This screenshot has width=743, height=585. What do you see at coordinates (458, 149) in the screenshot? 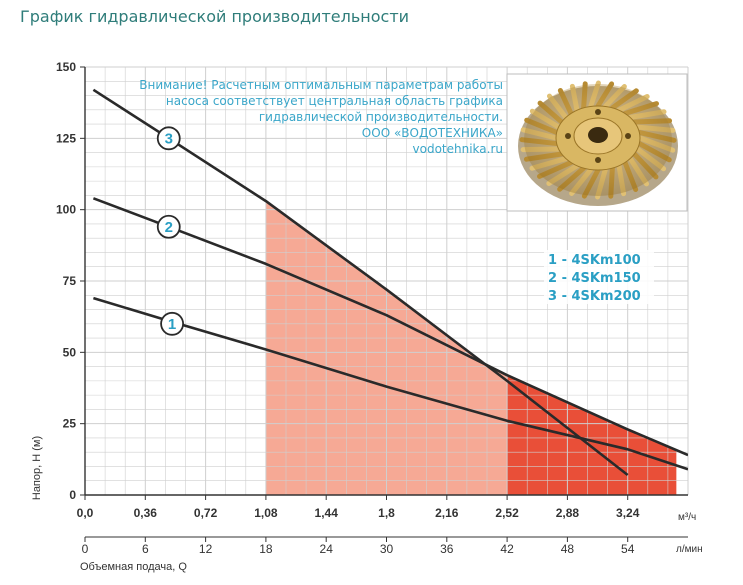
I see `note-line: vodotehnika.ru` at bounding box center [458, 149].